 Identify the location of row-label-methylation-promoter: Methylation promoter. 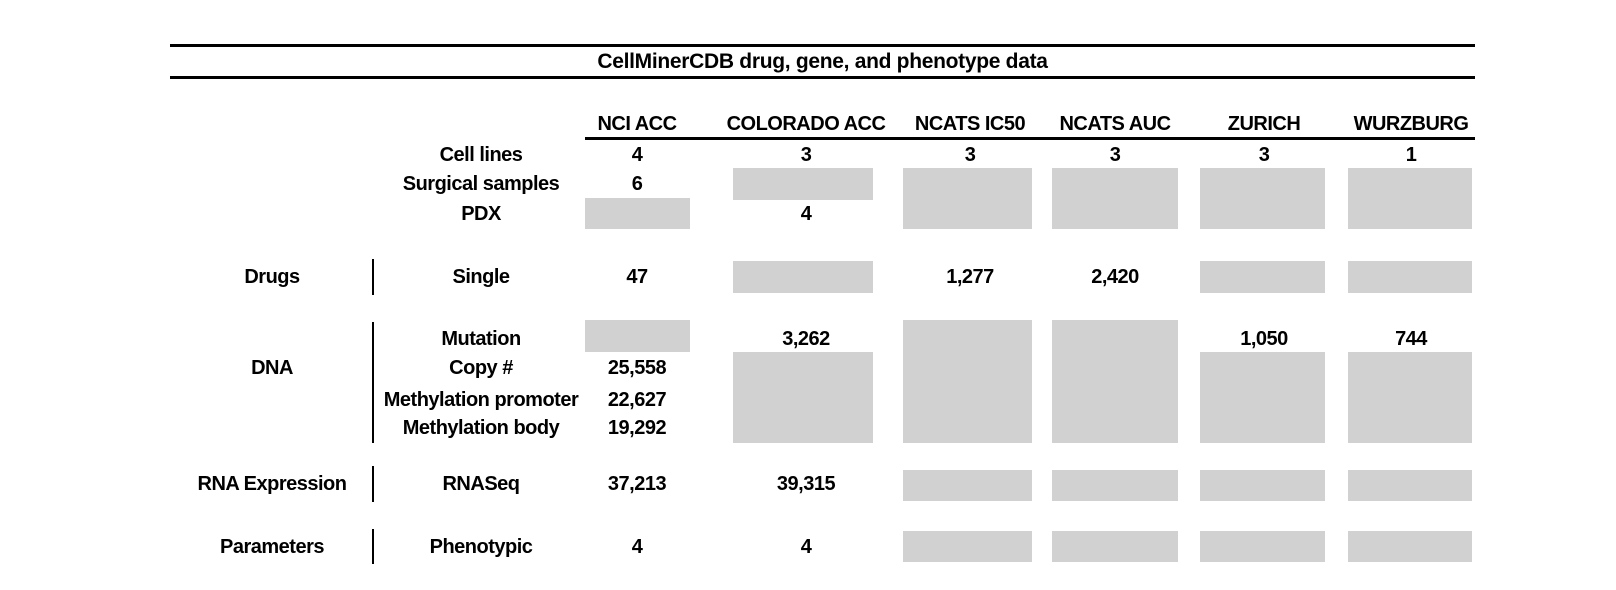
(481, 400).